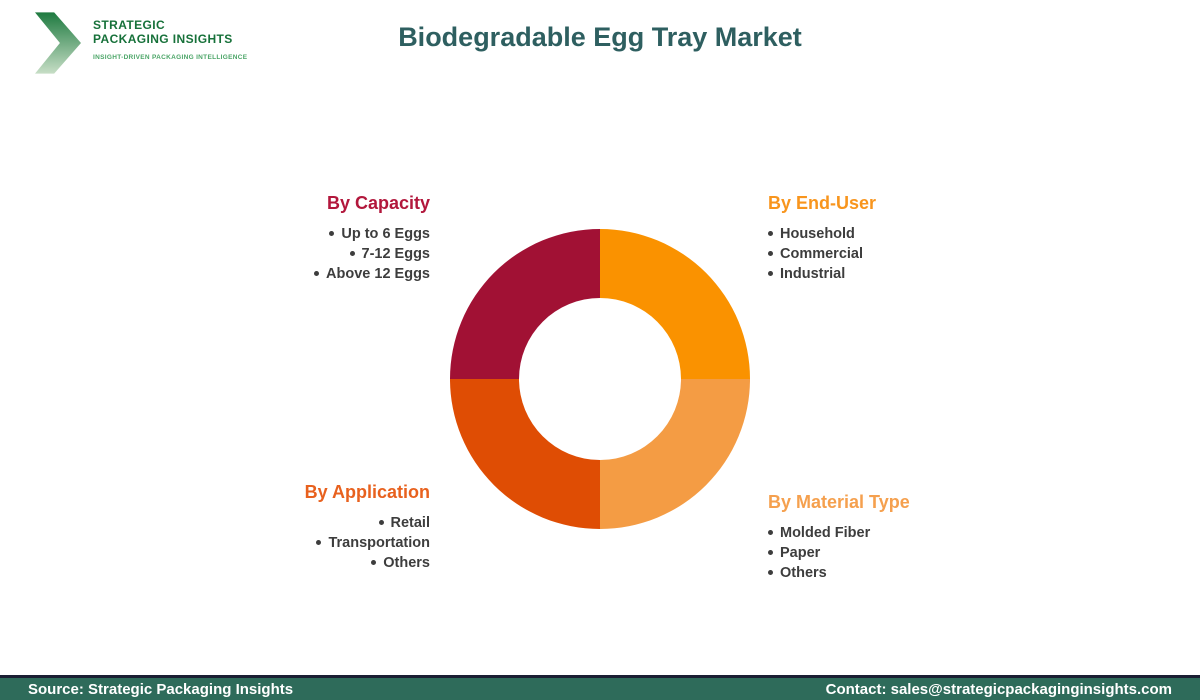 The image size is (1200, 700). Describe the element at coordinates (800, 553) in the screenshot. I see `list-item-label: Paper` at that location.